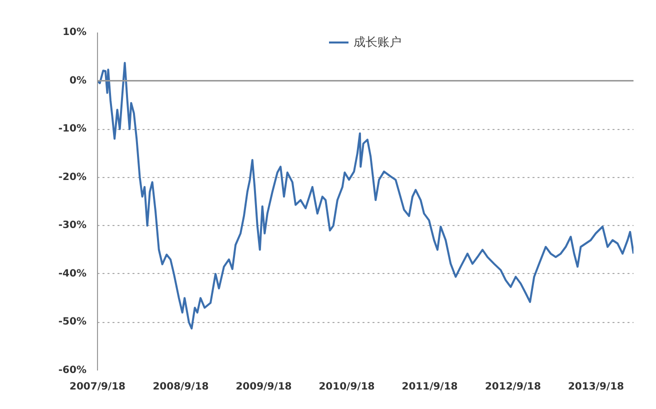  I want to click on x-tick-label: 2009/9/18, so click(264, 387).